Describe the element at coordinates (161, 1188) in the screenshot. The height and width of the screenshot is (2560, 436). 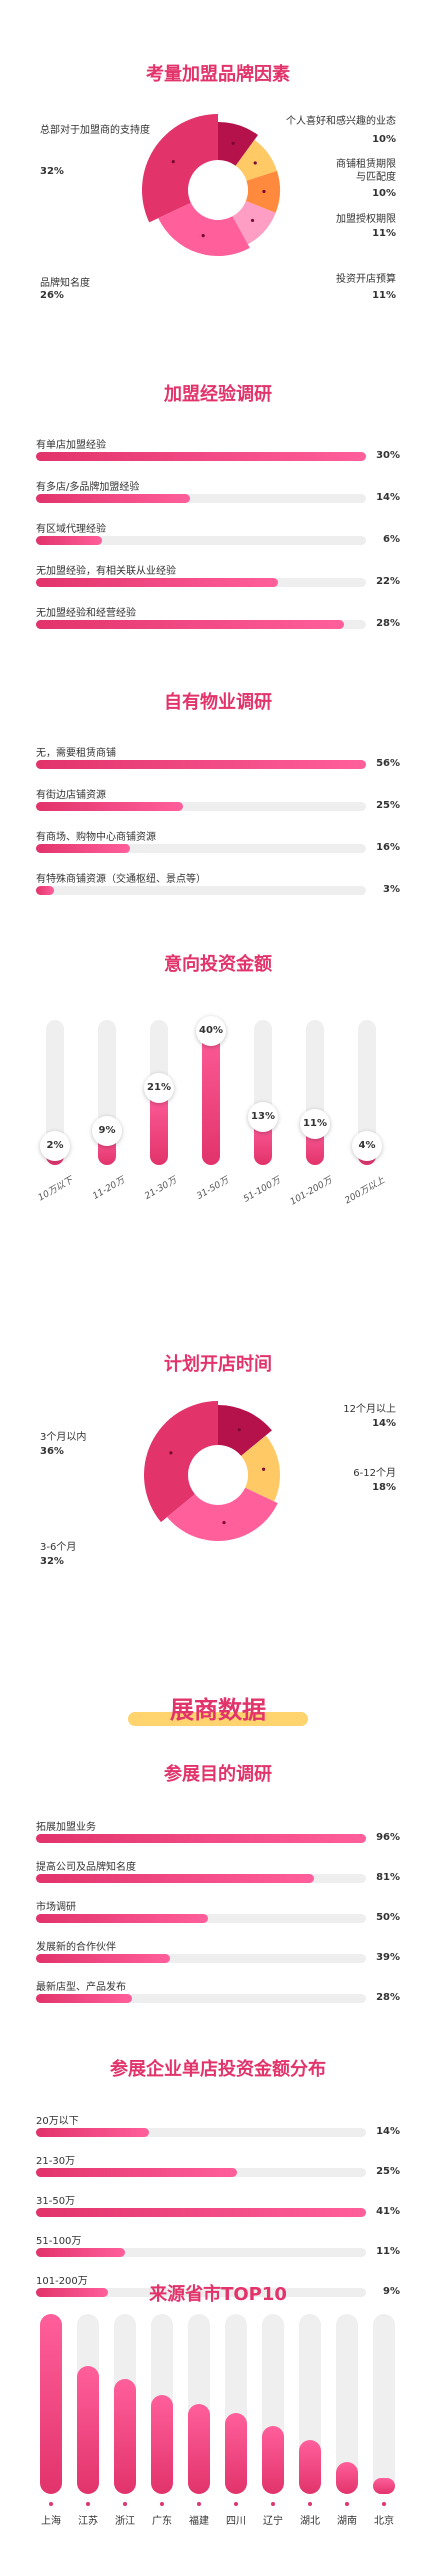
I see `vbar-category-label: 21-30万` at that location.